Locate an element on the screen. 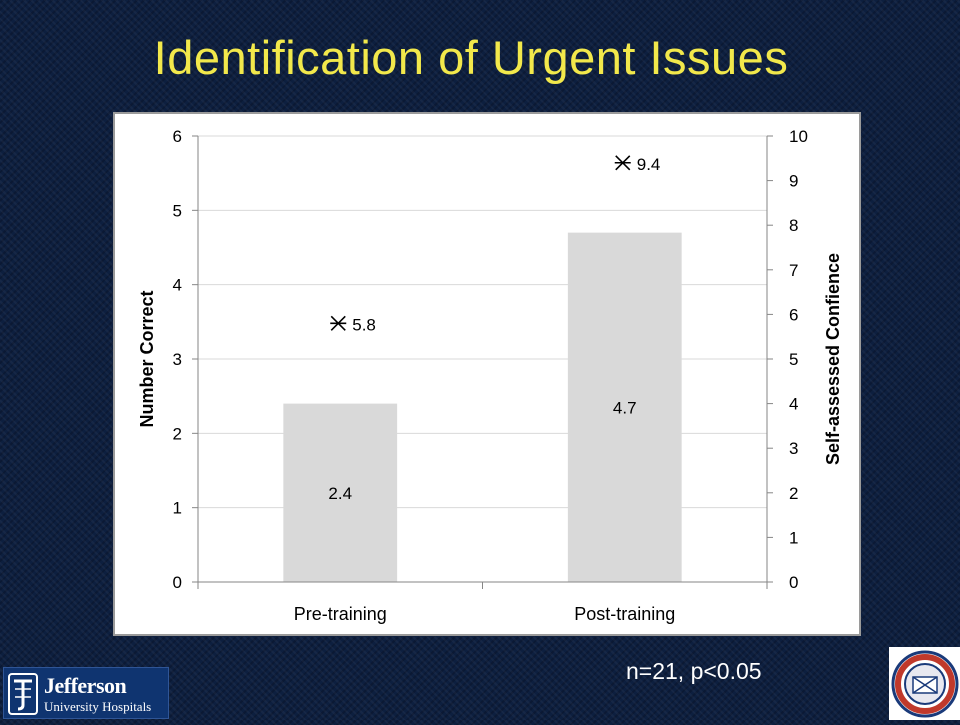 The width and height of the screenshot is (960, 725). y-axis-title: Number Correct is located at coordinates (147, 358).